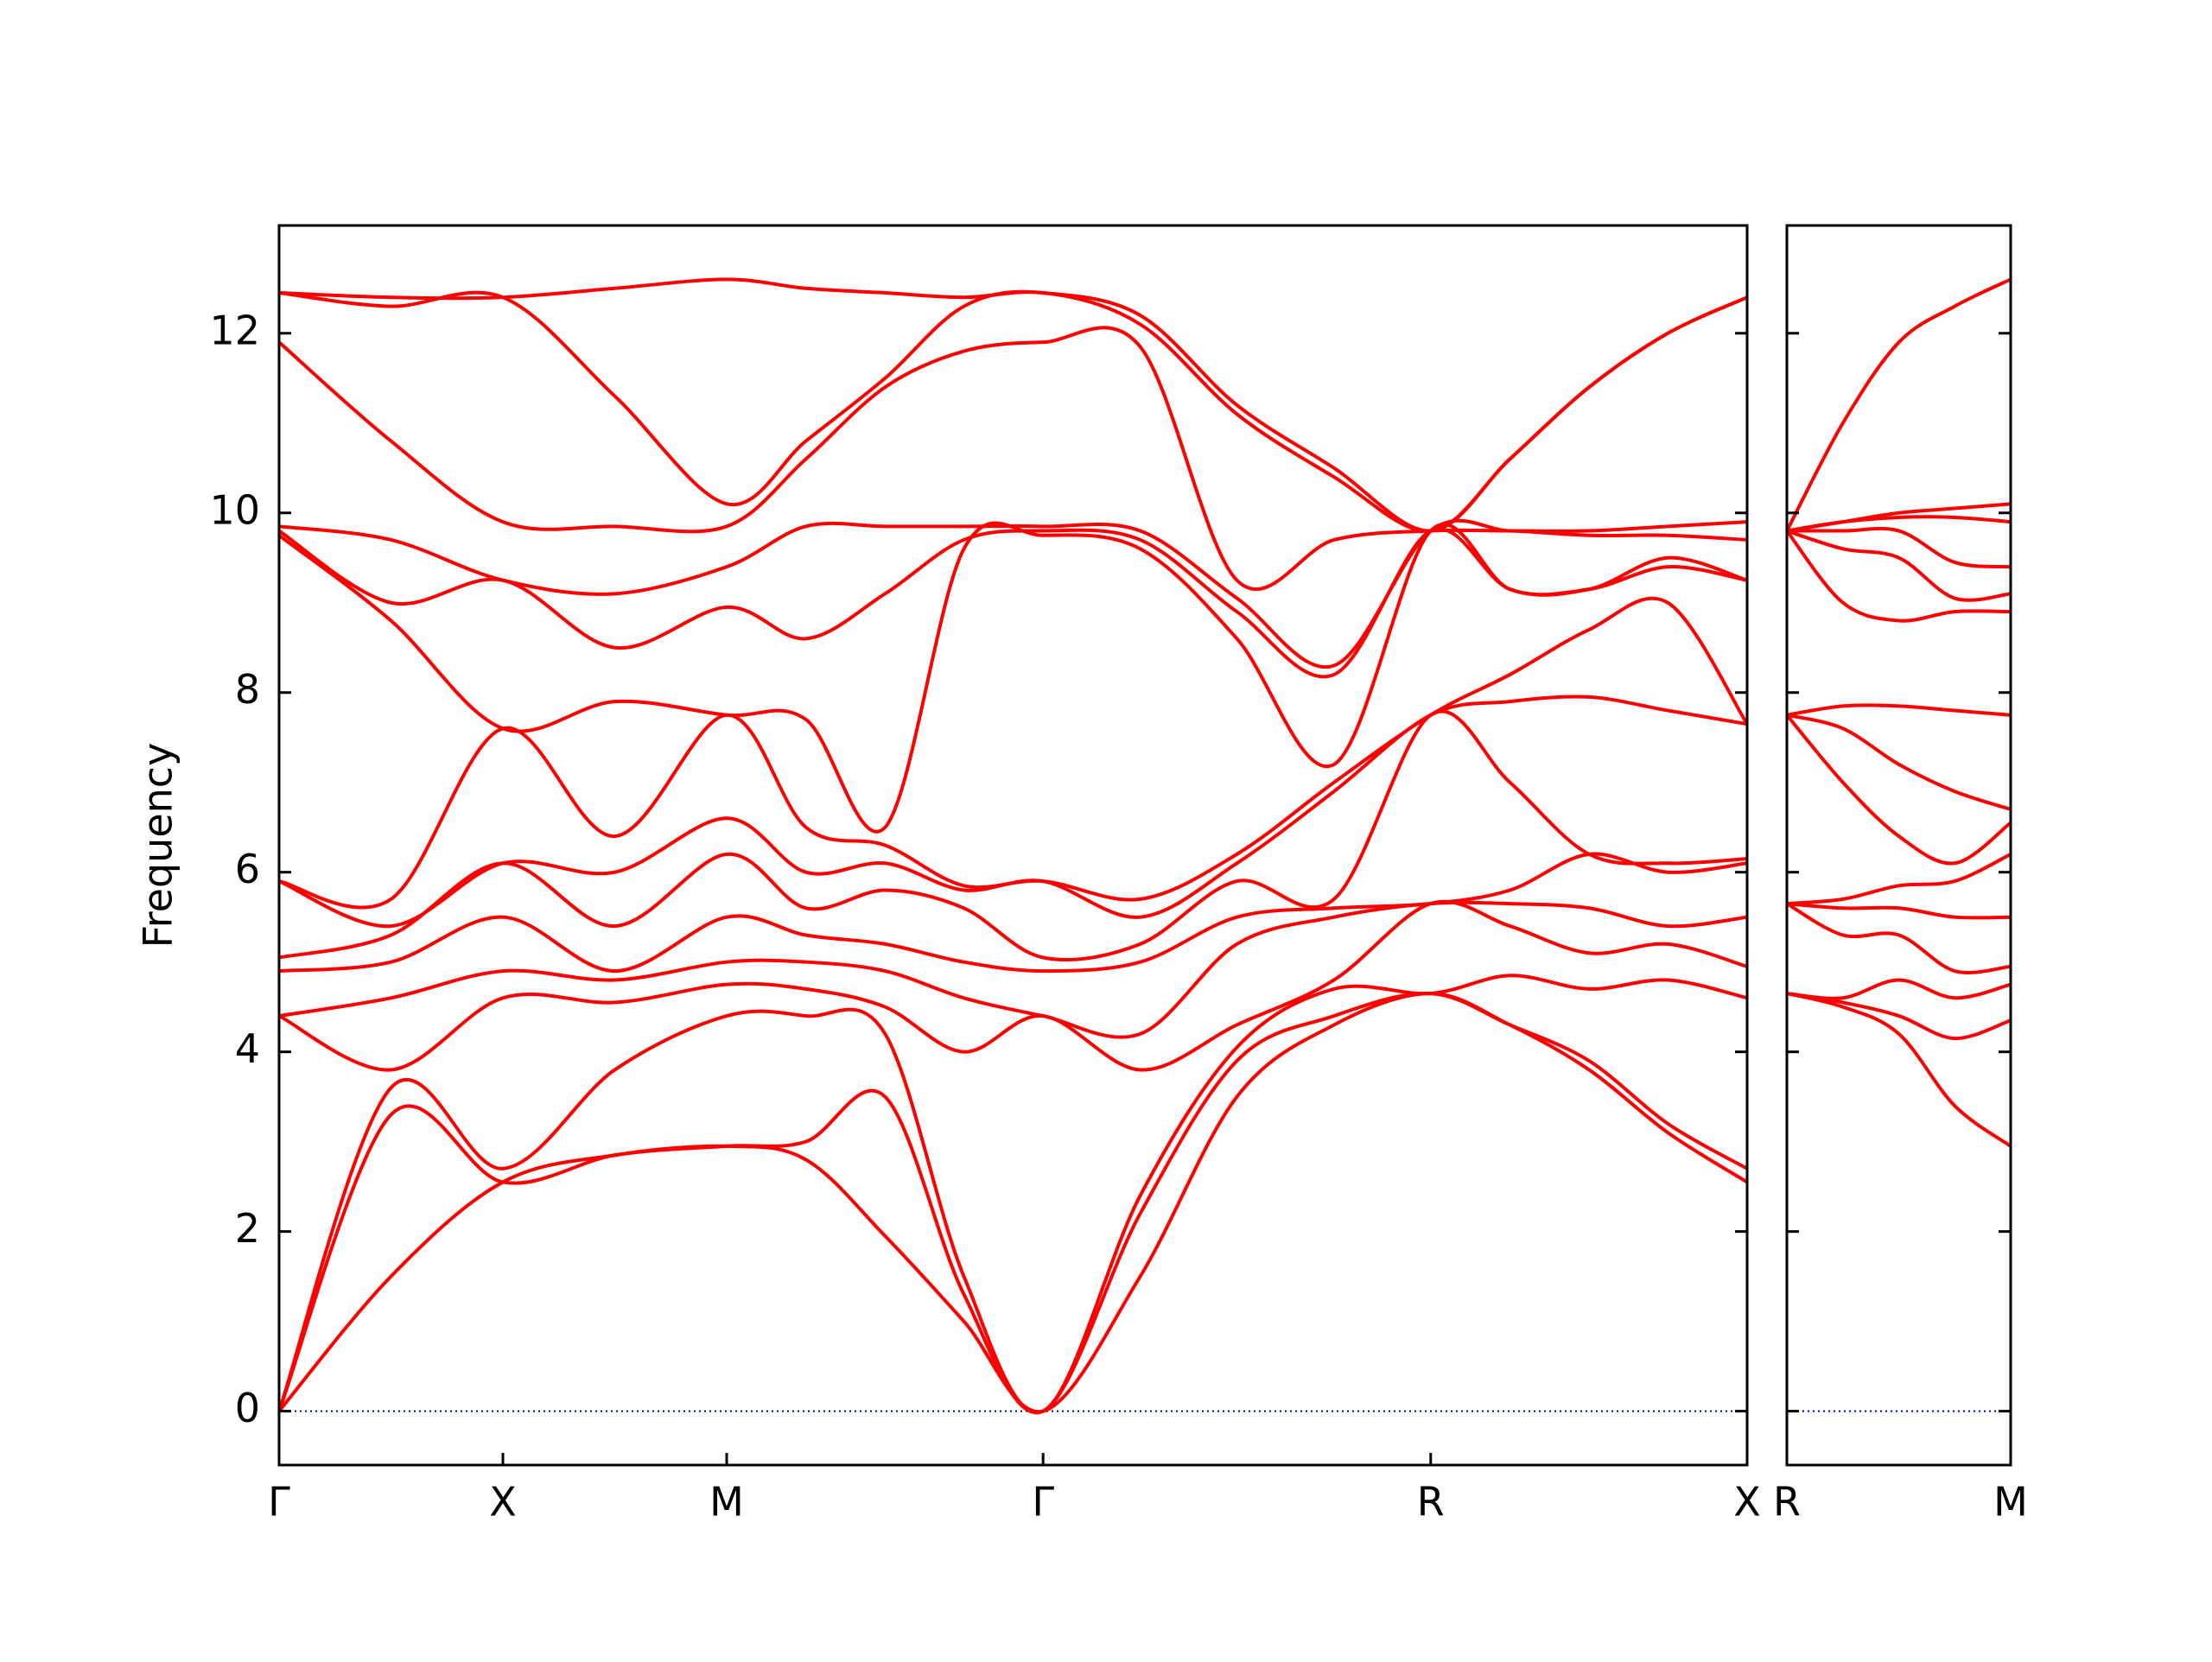 This screenshot has width=2212, height=1662. What do you see at coordinates (234, 509) in the screenshot?
I see `y-tick-label: 10` at bounding box center [234, 509].